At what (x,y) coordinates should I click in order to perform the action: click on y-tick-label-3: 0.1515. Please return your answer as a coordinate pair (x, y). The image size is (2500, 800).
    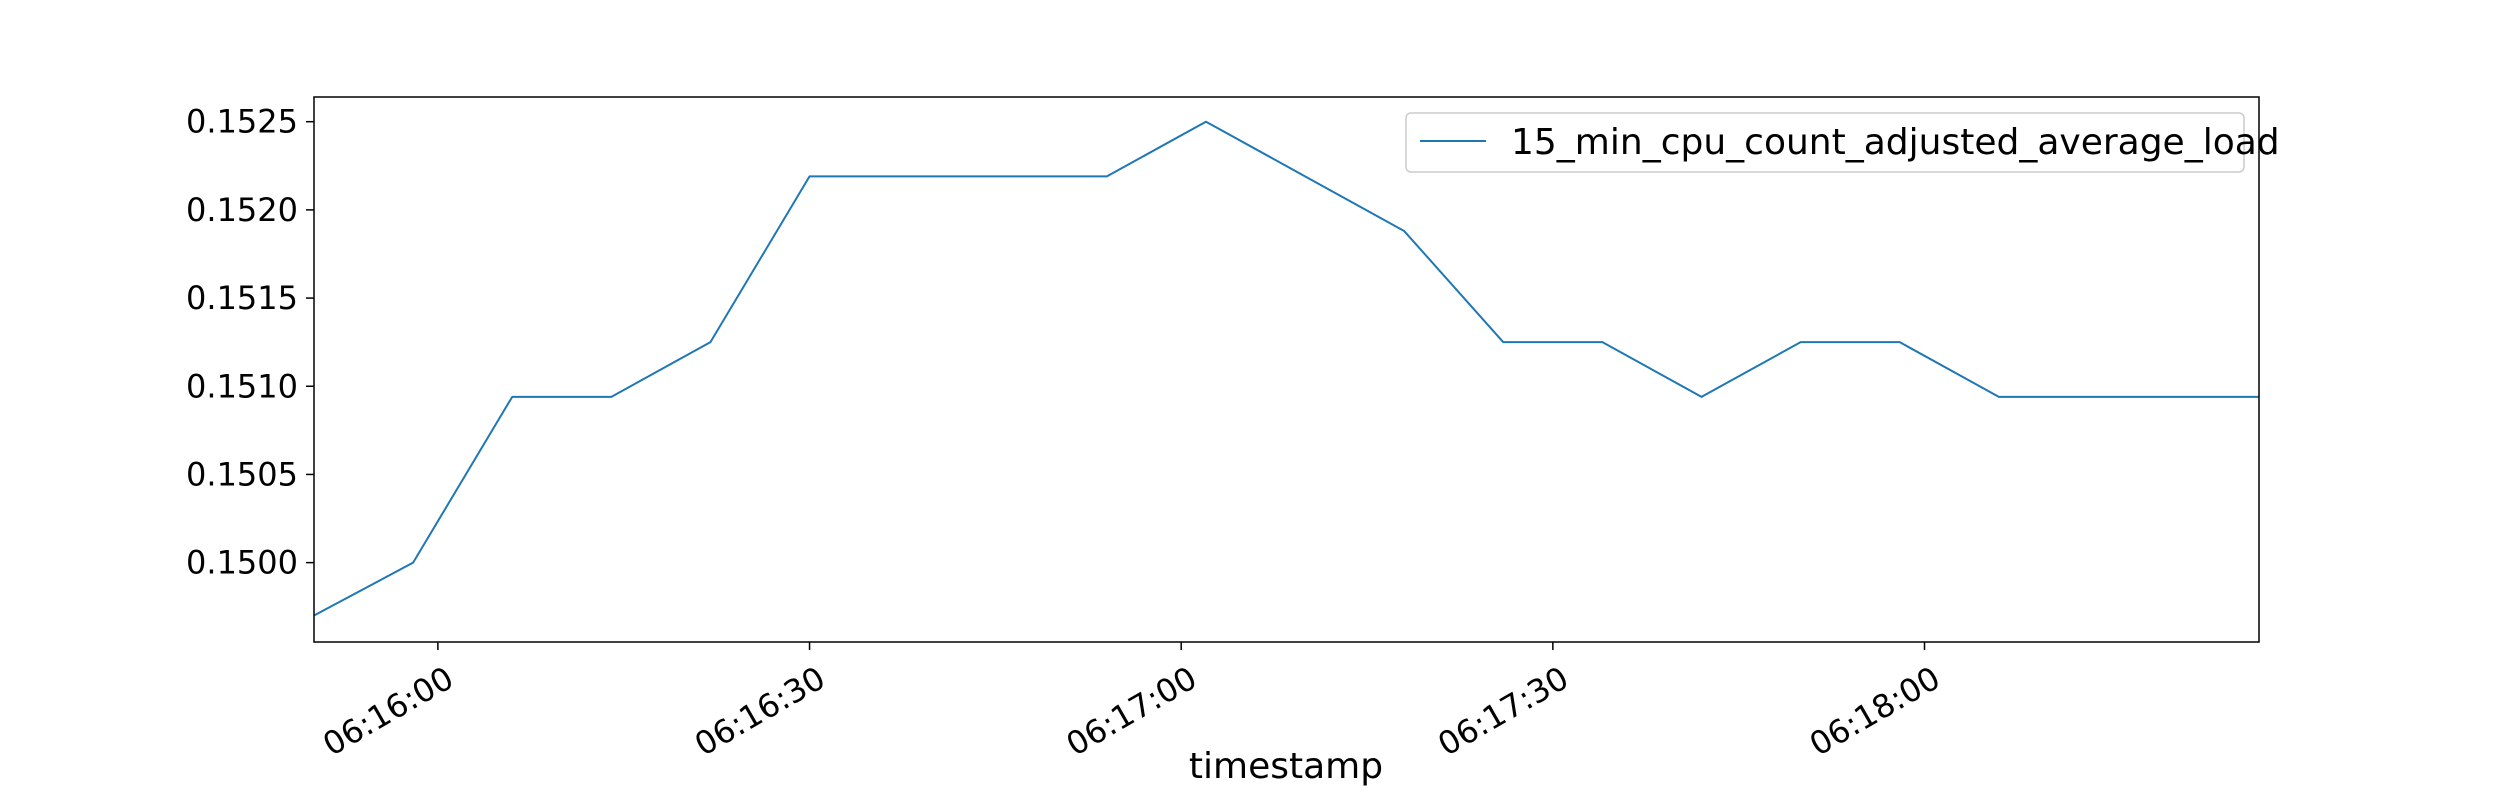
    Looking at the image, I should click on (242, 298).